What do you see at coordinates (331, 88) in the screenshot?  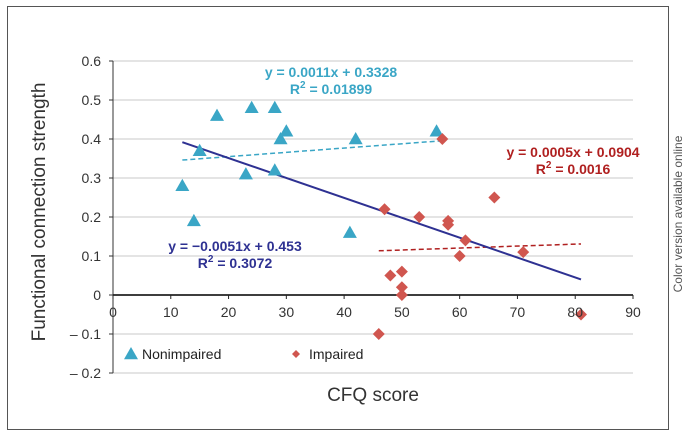 I see `nonimpaired-r2: R2 = 0.01899` at bounding box center [331, 88].